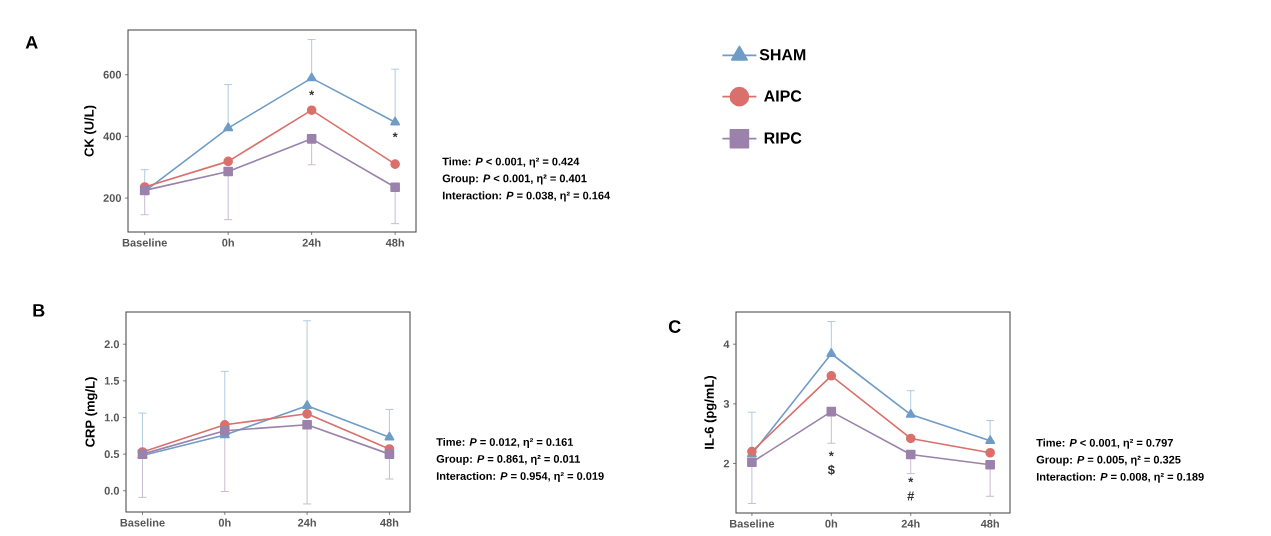  Describe the element at coordinates (726, 403) in the screenshot. I see `y-tick-label: 3` at that location.